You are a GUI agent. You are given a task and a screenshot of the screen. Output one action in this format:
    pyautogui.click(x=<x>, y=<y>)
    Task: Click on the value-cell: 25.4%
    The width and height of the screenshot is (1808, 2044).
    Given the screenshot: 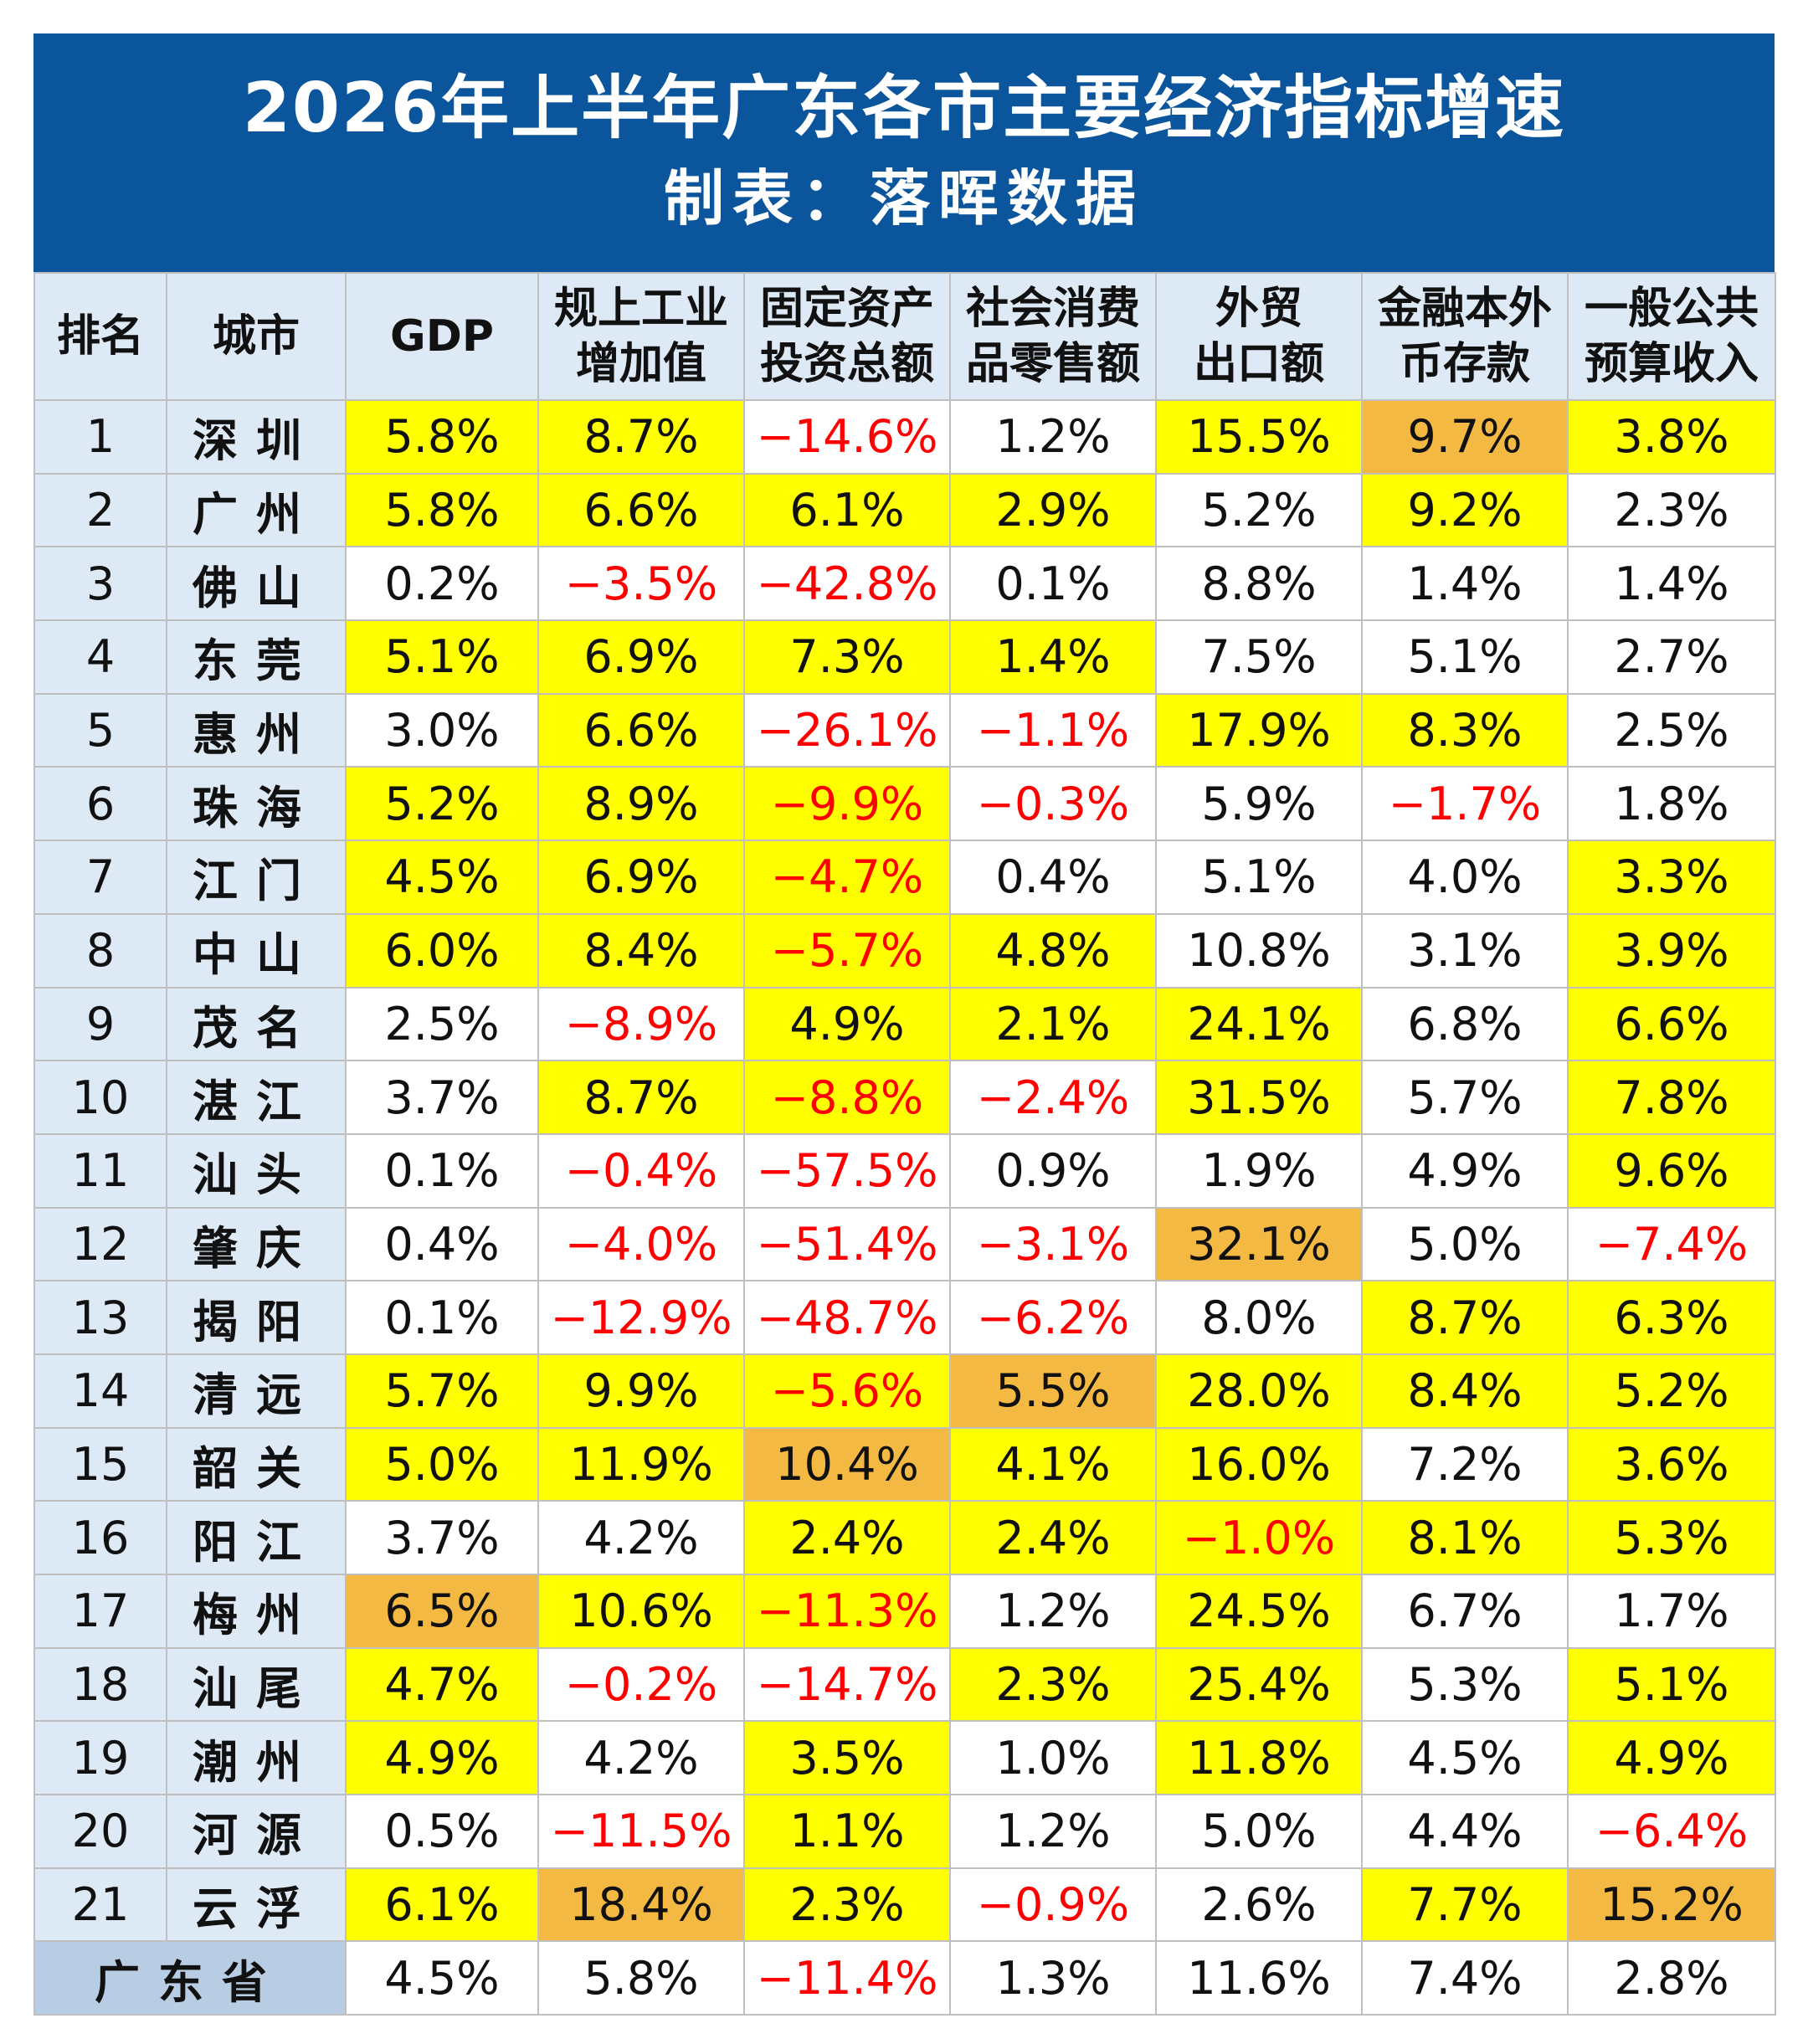 What is the action you would take?
    pyautogui.click(x=1259, y=1684)
    